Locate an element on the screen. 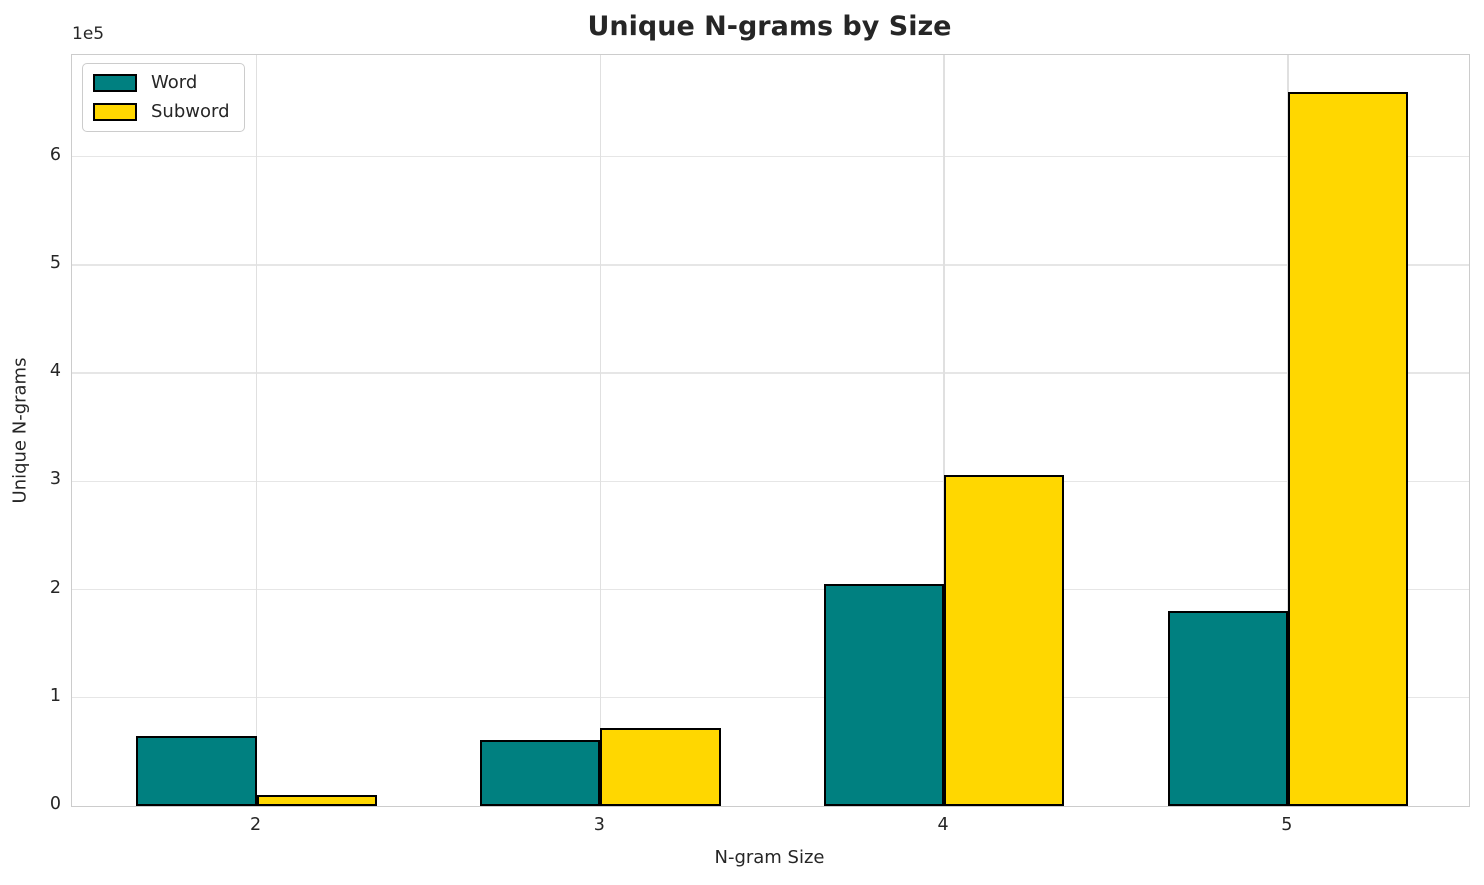 The width and height of the screenshot is (1484, 885). legend-label-word: Word is located at coordinates (174, 82).